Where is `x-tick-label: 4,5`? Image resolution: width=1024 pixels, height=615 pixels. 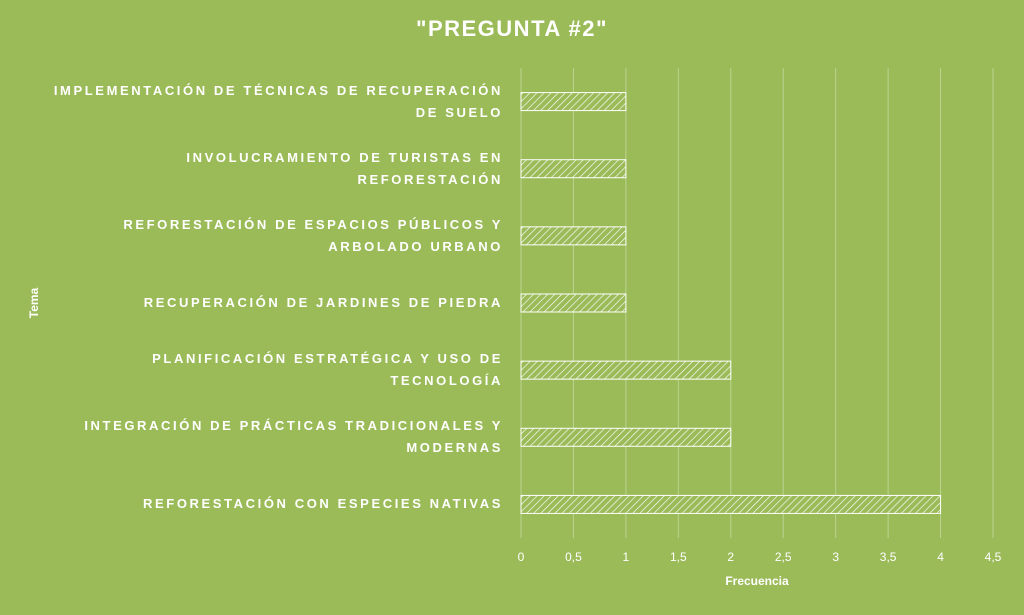 x-tick-label: 4,5 is located at coordinates (993, 557).